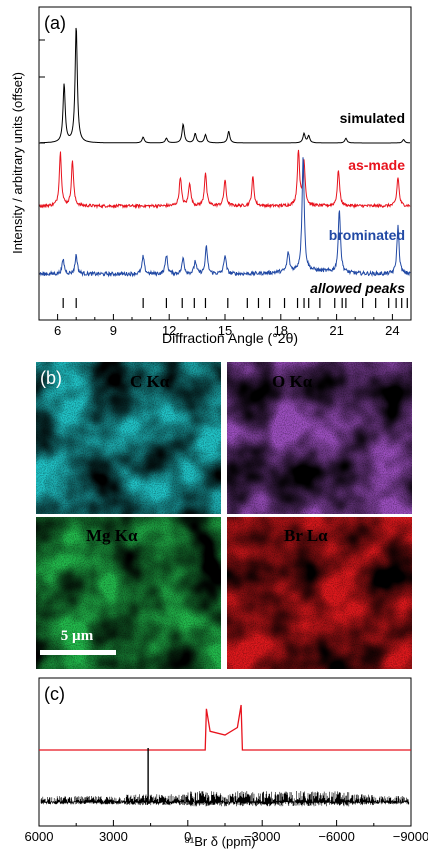 Image resolution: width=428 pixels, height=850 pixels. I want to click on x-tick-label: 12, so click(169, 330).